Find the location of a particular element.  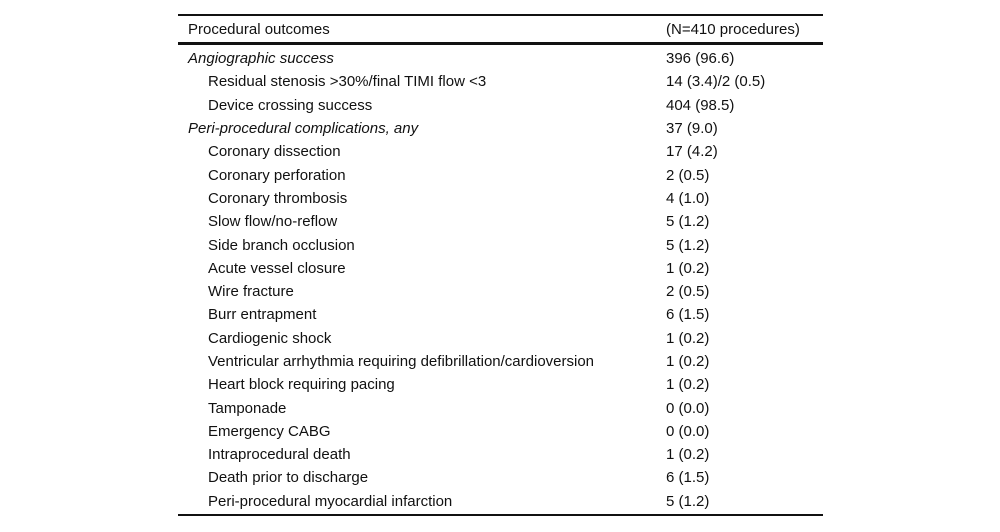

table-header-outcomes: Procedural outcomes is located at coordinates (259, 29).